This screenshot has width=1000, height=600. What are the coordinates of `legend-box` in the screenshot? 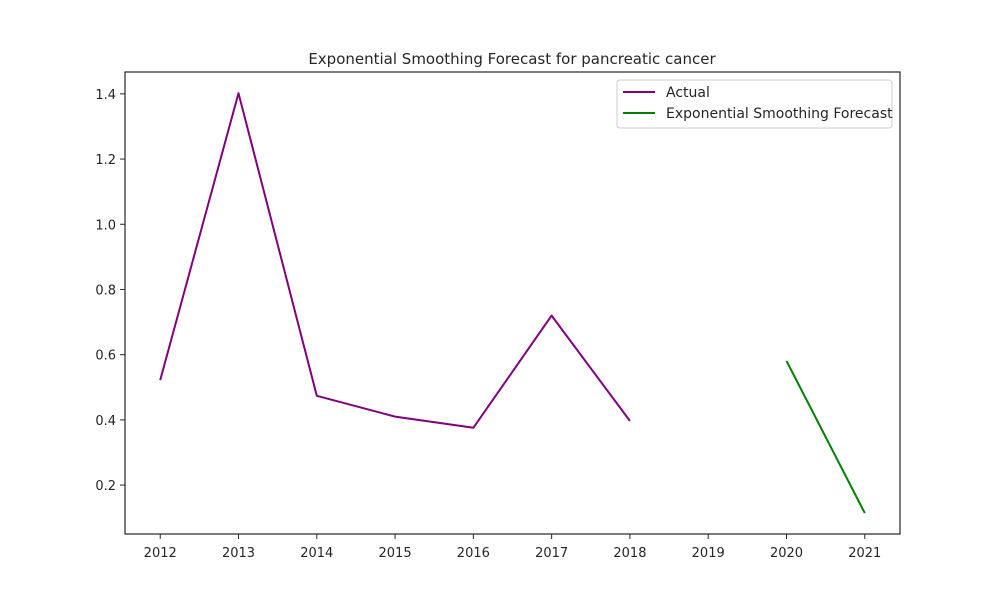 It's located at (754, 104).